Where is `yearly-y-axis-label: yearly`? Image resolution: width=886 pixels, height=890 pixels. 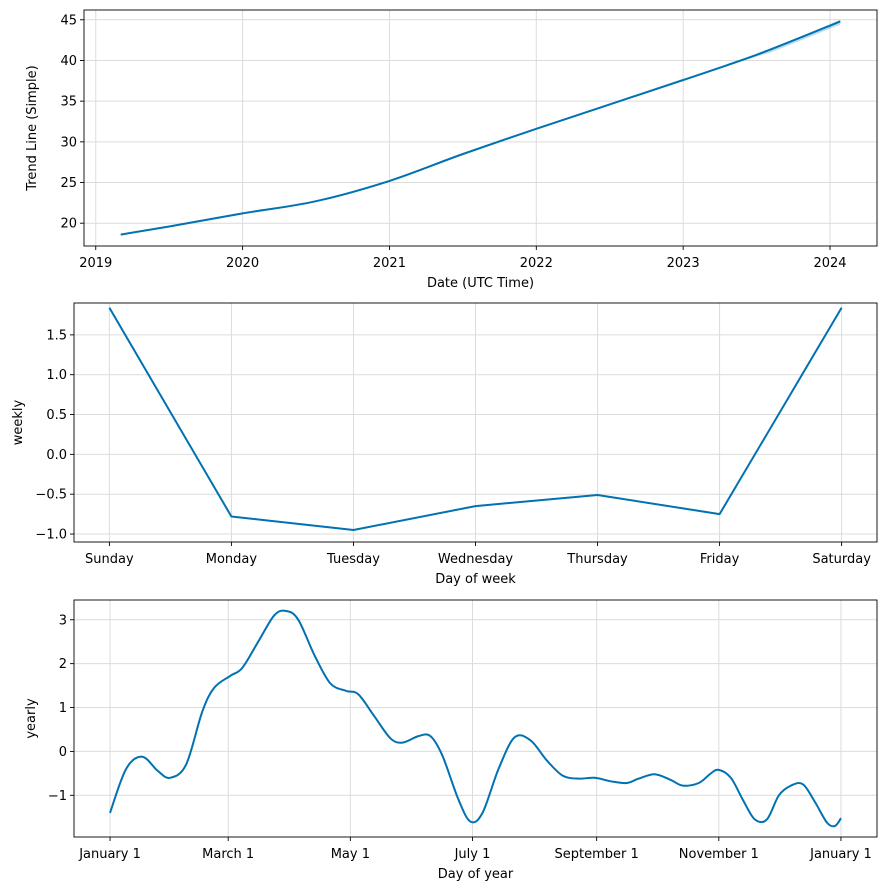 yearly-y-axis-label: yearly is located at coordinates (31, 718).